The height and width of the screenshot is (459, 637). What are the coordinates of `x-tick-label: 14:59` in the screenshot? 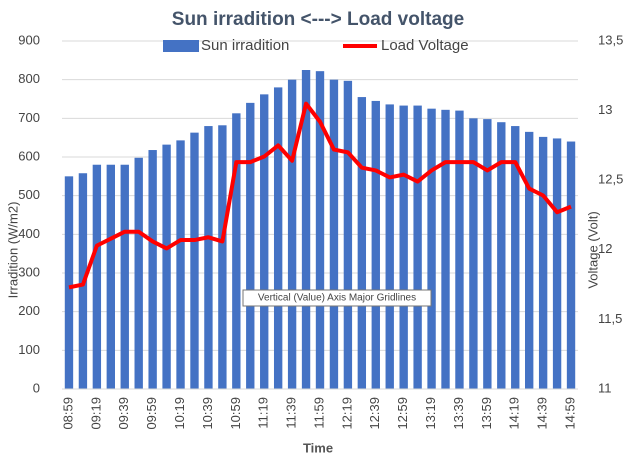 It's located at (569, 413).